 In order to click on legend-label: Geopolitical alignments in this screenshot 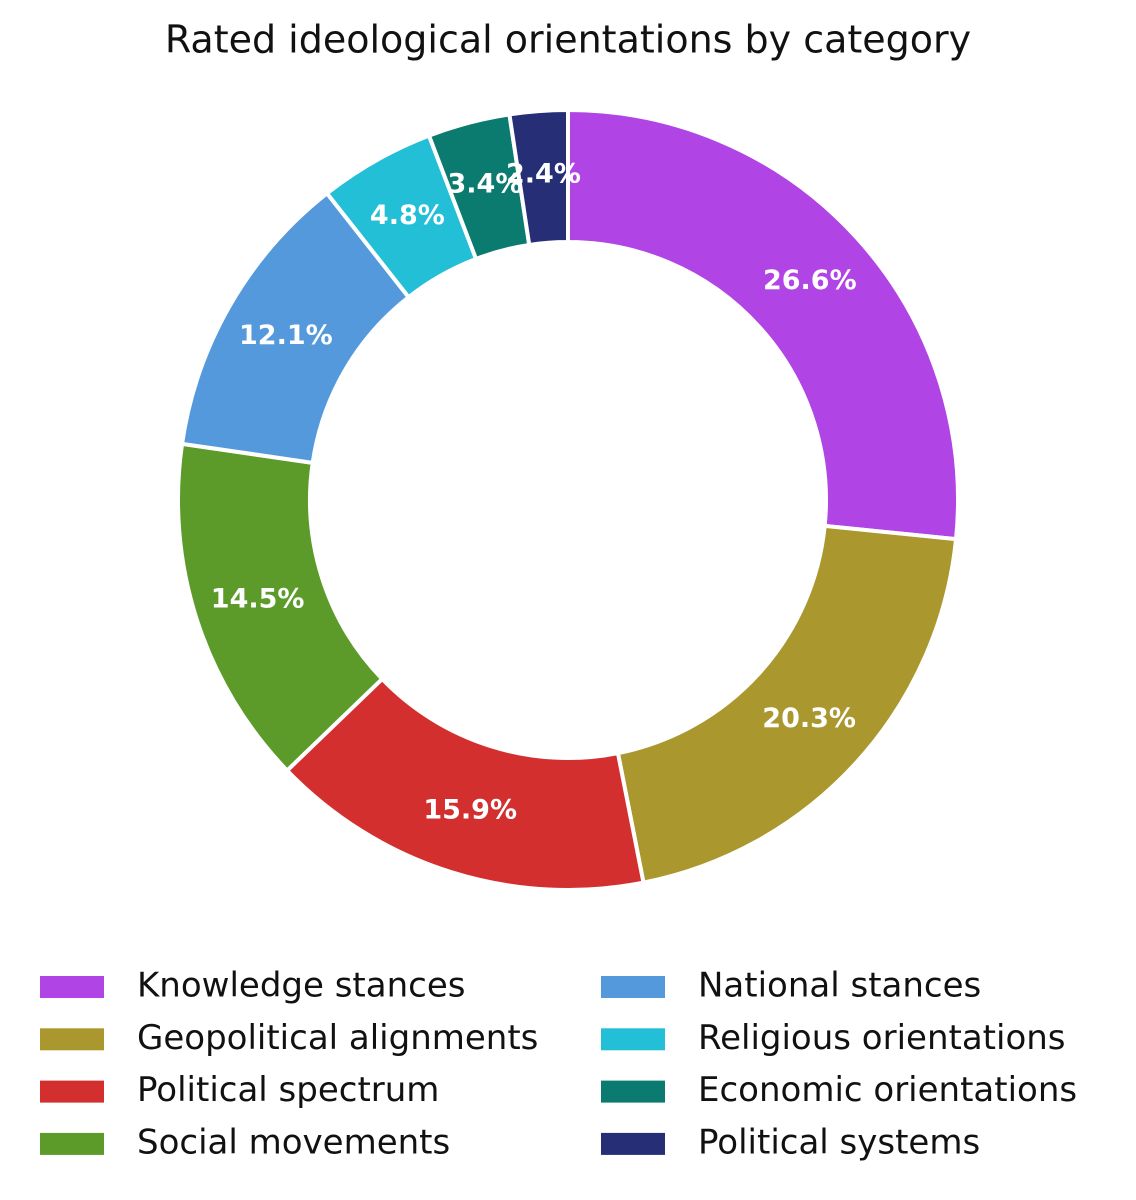, I will do `click(337, 1038)`.